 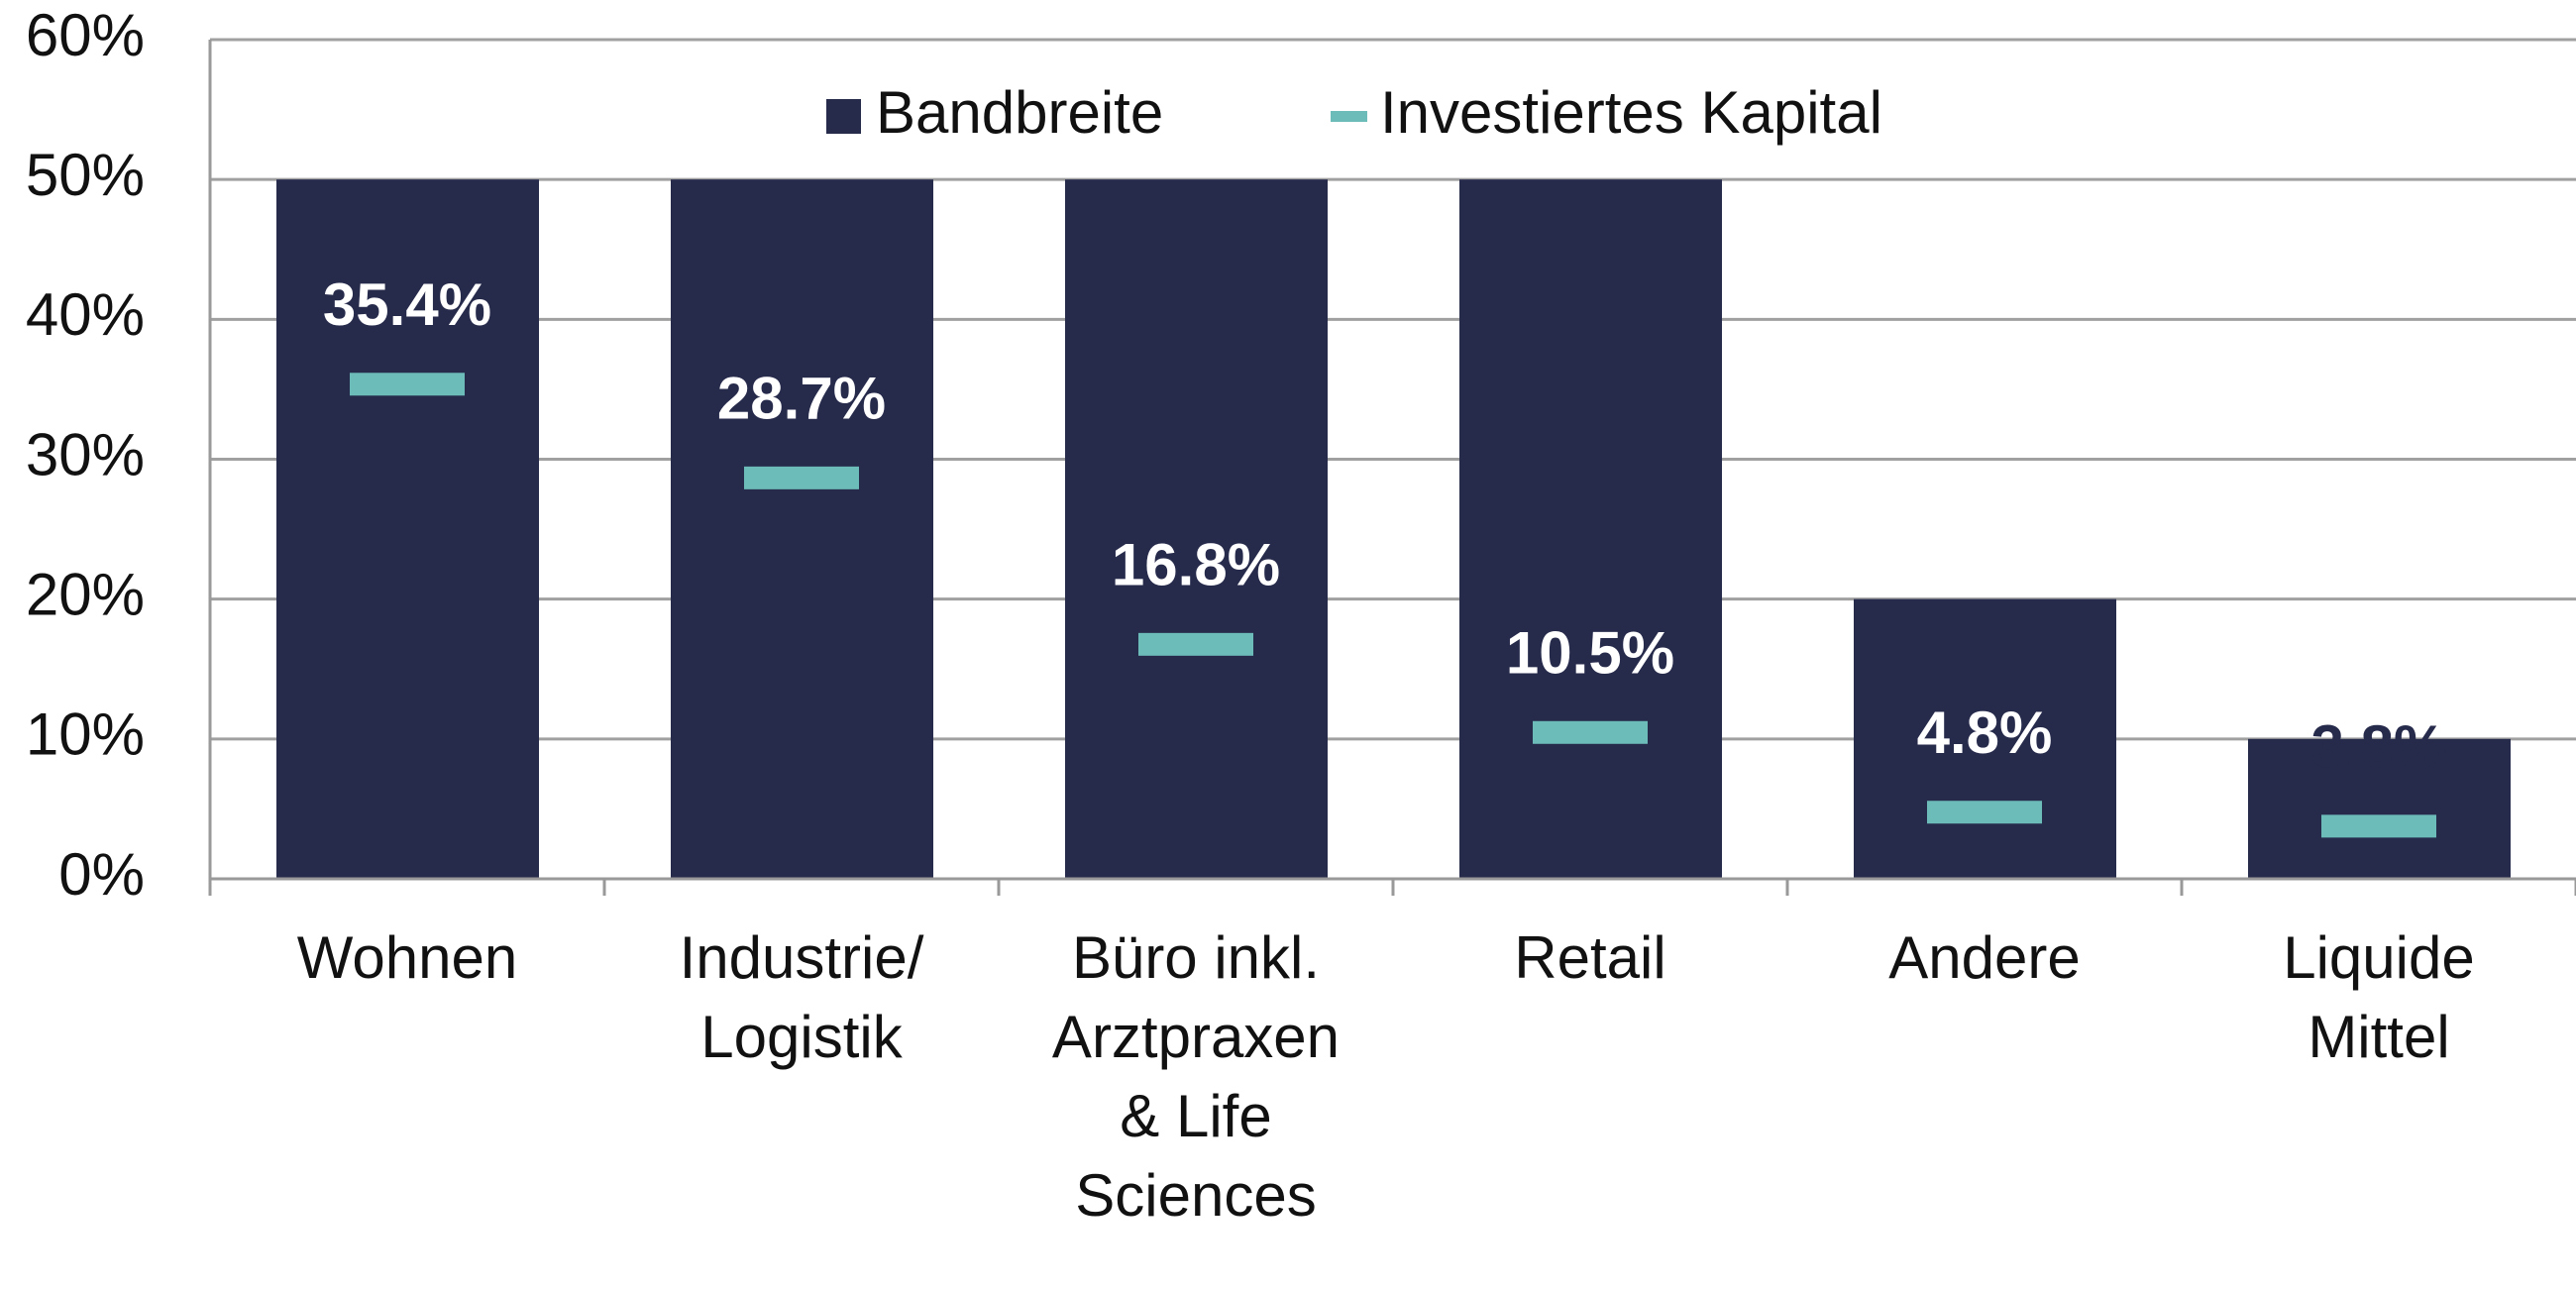 What do you see at coordinates (1196, 565) in the screenshot?
I see `data-label: 16.8%` at bounding box center [1196, 565].